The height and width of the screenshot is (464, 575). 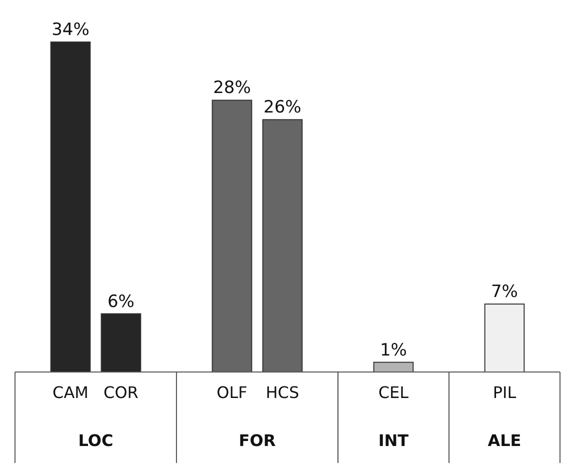 I want to click on x-tick-label: COR, so click(x=121, y=392).